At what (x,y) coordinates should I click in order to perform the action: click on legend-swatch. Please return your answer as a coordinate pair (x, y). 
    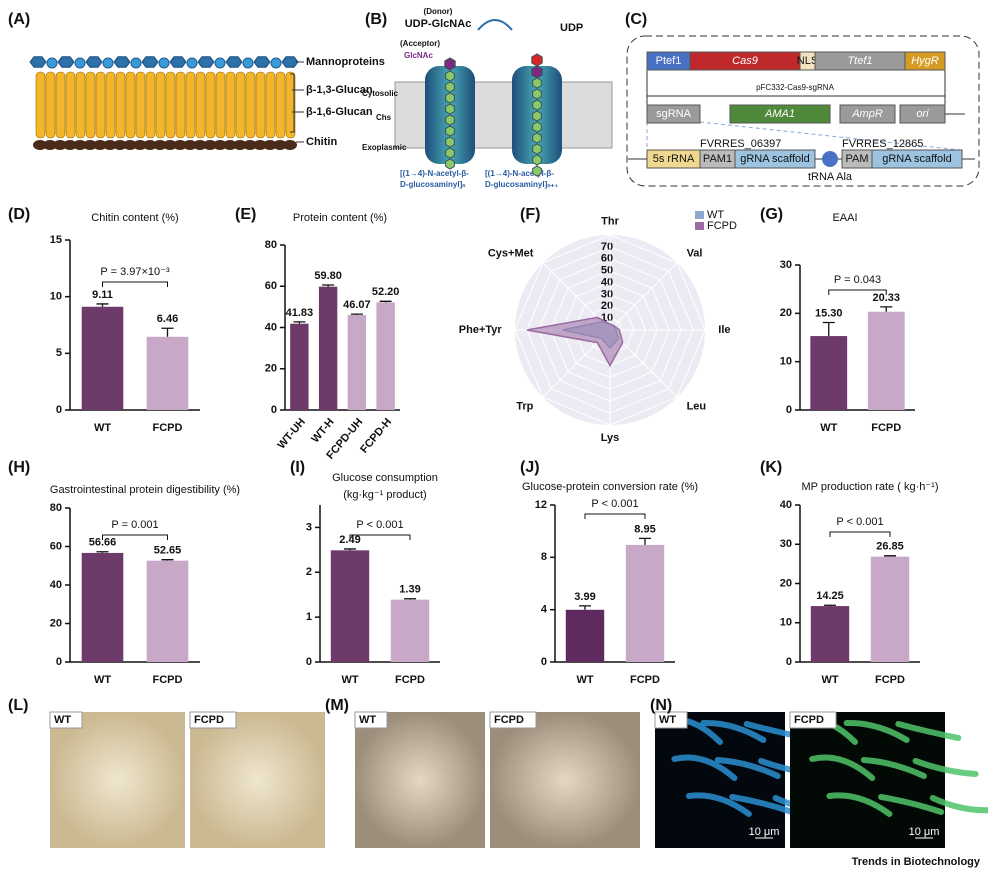
    Looking at the image, I should click on (699, 215).